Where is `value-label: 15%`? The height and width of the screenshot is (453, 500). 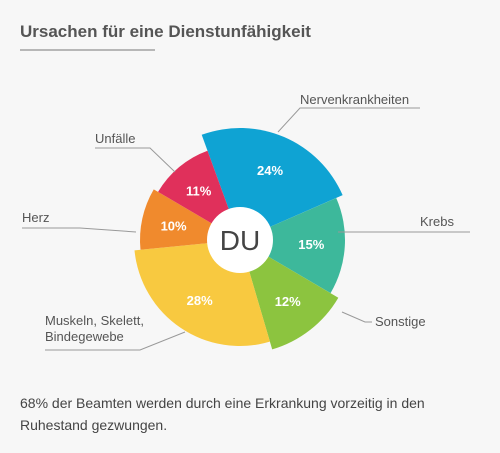
value-label: 15% is located at coordinates (311, 244).